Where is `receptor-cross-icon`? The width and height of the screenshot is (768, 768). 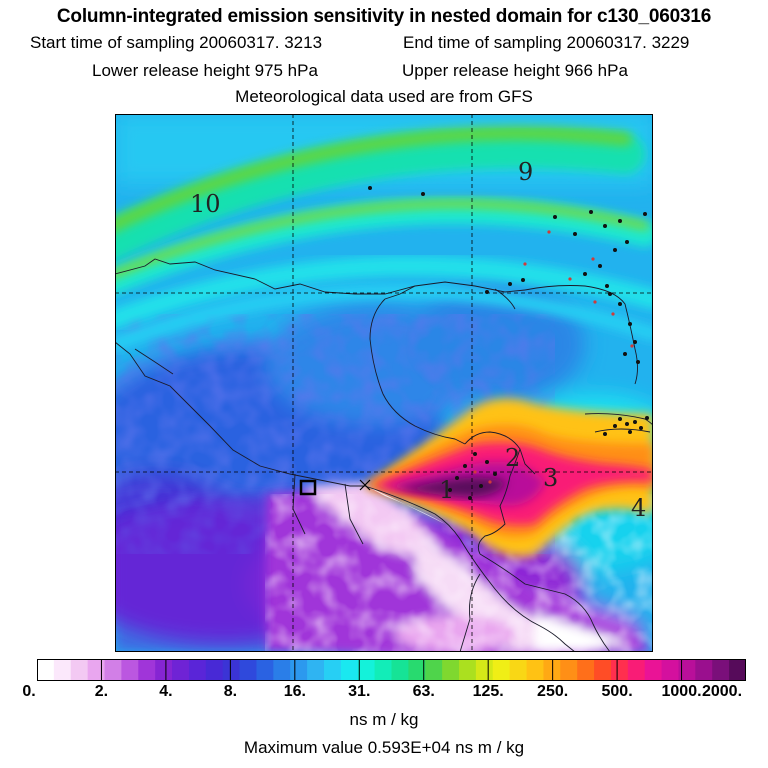 receptor-cross-icon is located at coordinates (365, 485).